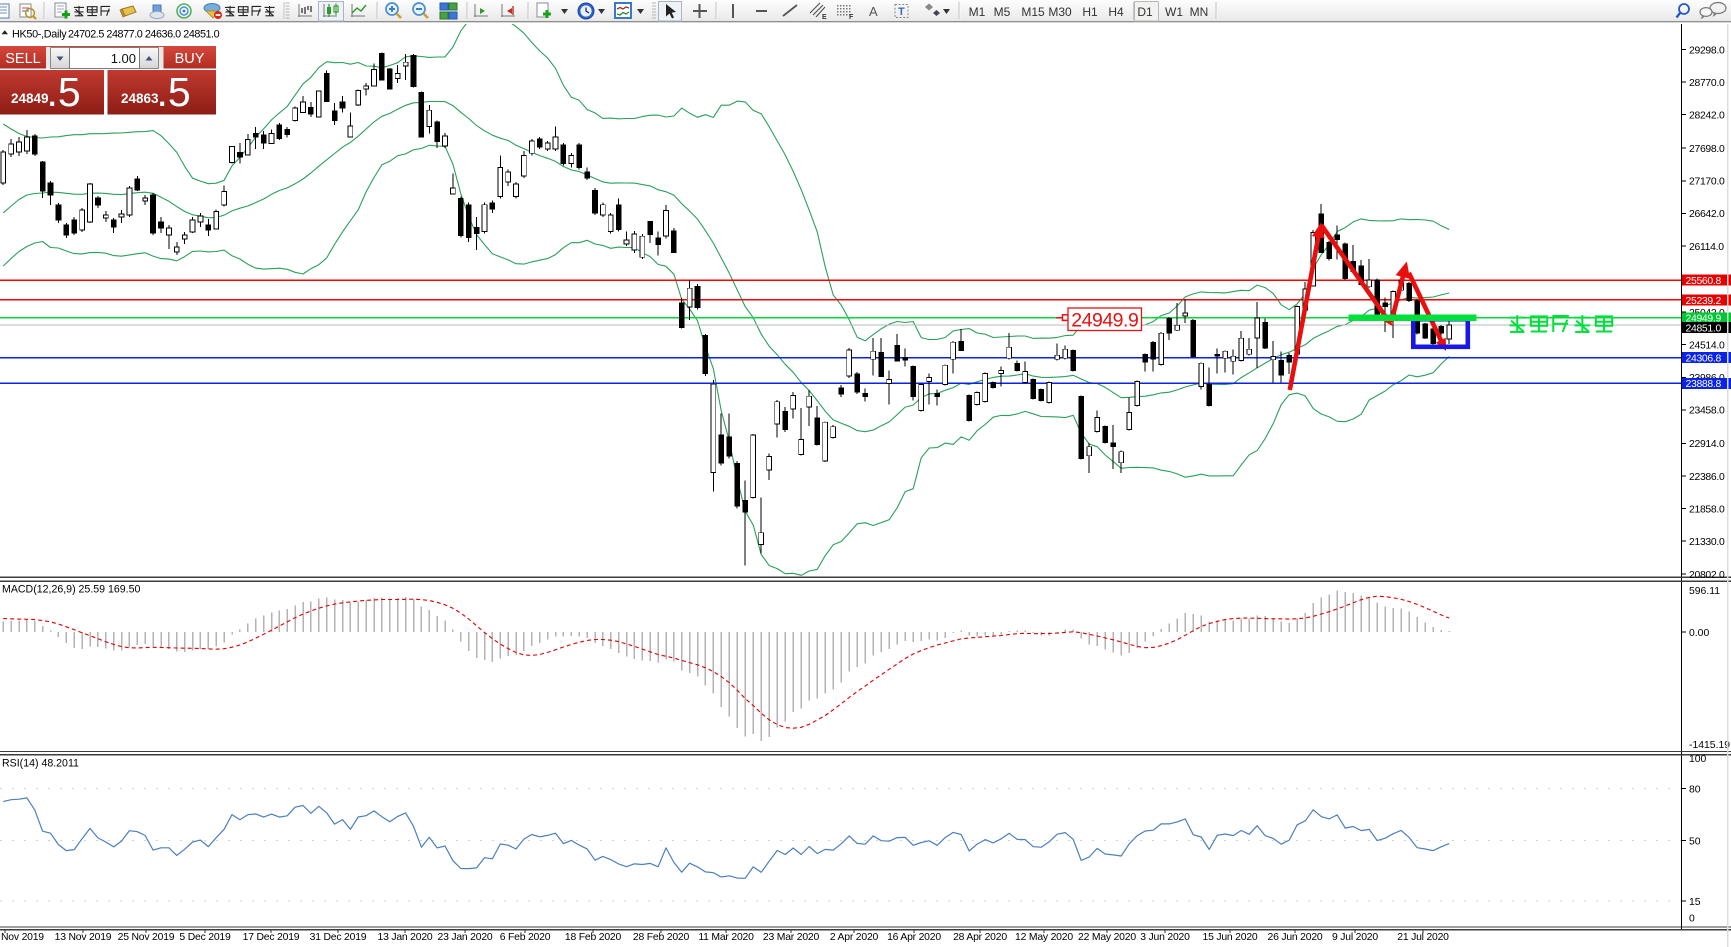  What do you see at coordinates (914, 937) in the screenshot?
I see `svg-text: 16 Apr 2020` at bounding box center [914, 937].